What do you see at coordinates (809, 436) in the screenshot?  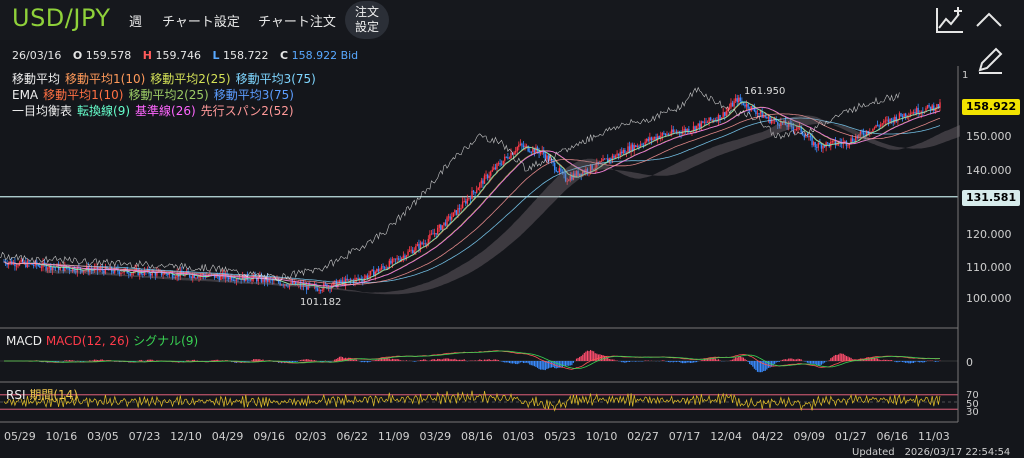 I see `x-axis-label: 09/09` at bounding box center [809, 436].